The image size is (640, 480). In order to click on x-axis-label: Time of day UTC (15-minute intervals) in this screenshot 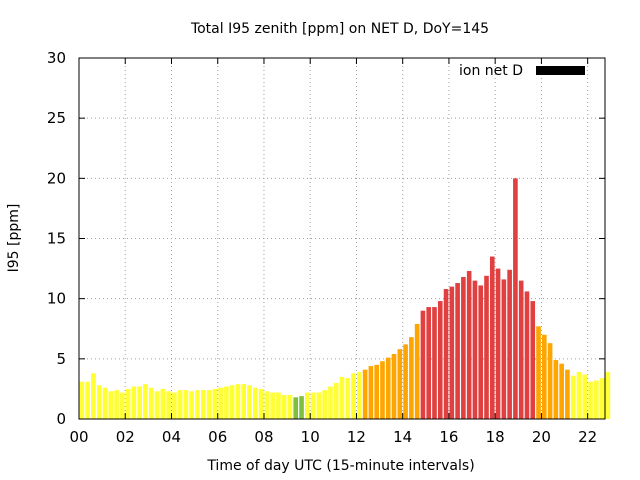, I will do `click(340, 466)`.